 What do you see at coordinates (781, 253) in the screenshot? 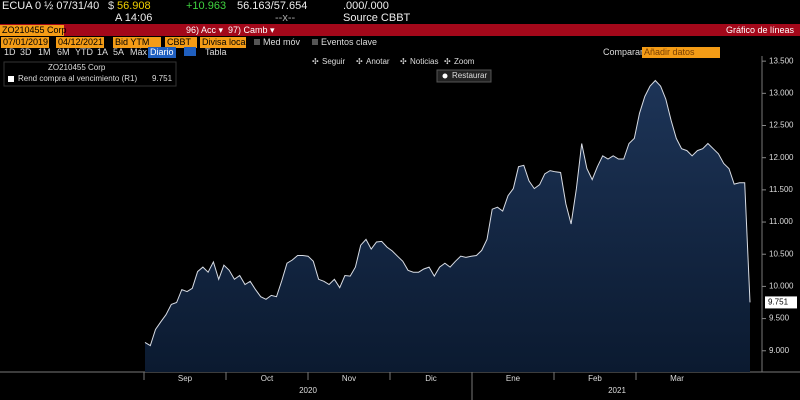
I see `y-tick-label: 10.500` at bounding box center [781, 253].